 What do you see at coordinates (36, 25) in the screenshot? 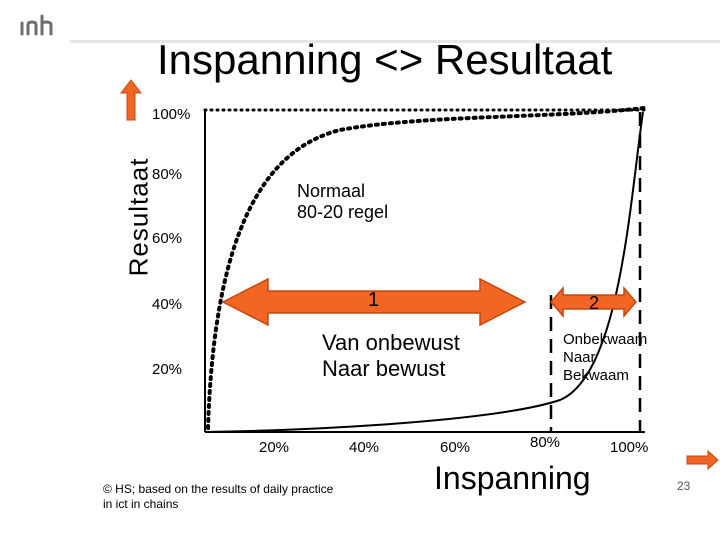
I see `hs-logo-icon` at bounding box center [36, 25].